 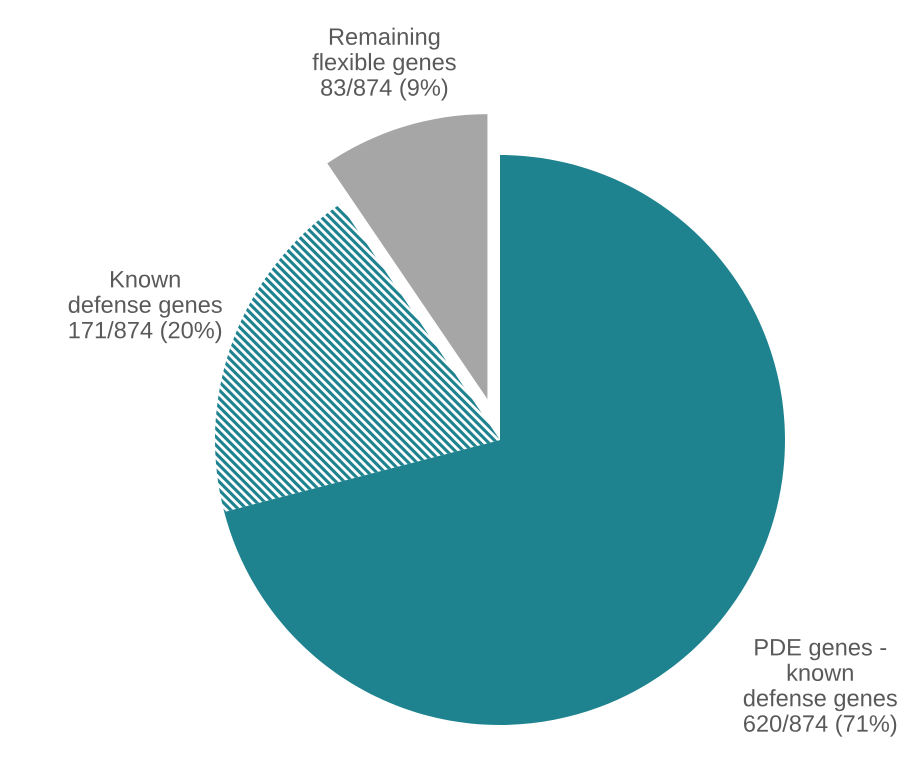 What do you see at coordinates (820, 725) in the screenshot?
I see `data-label: 620/874 (71%)` at bounding box center [820, 725].